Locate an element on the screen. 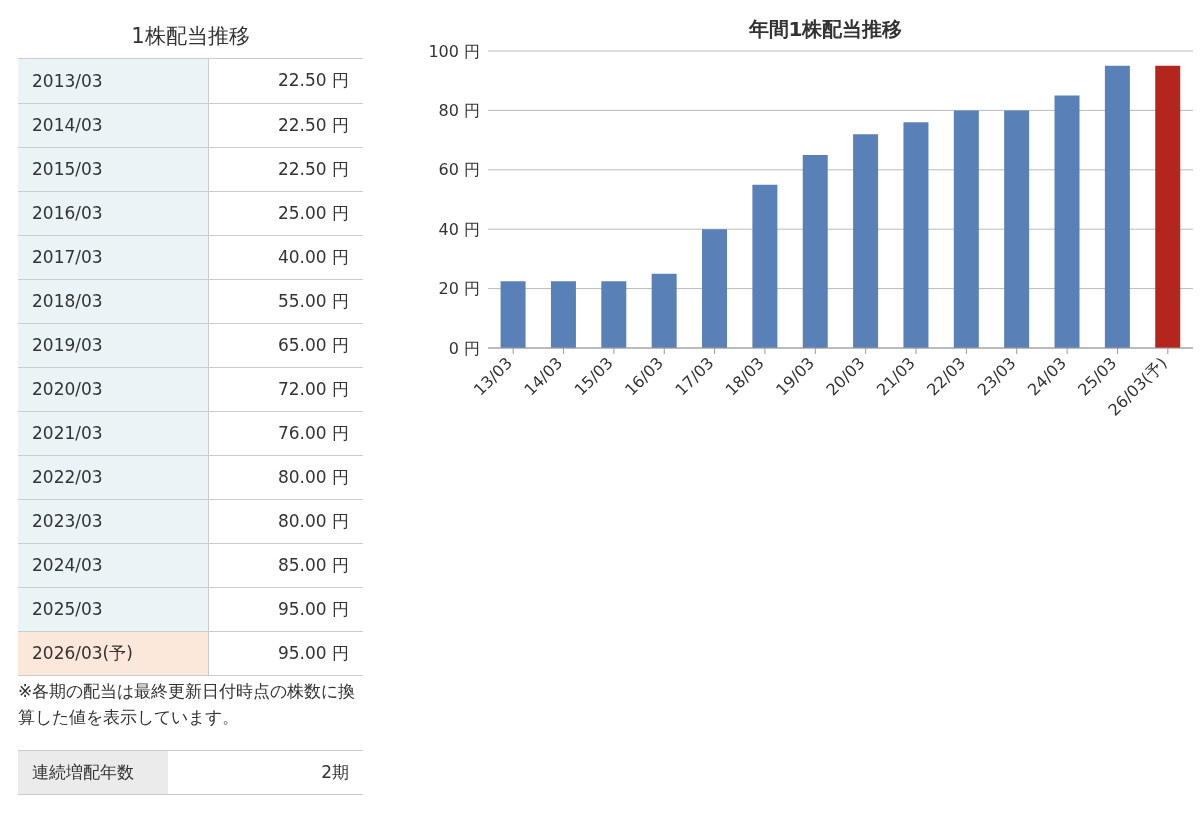  text: 2期 is located at coordinates (265, 772).